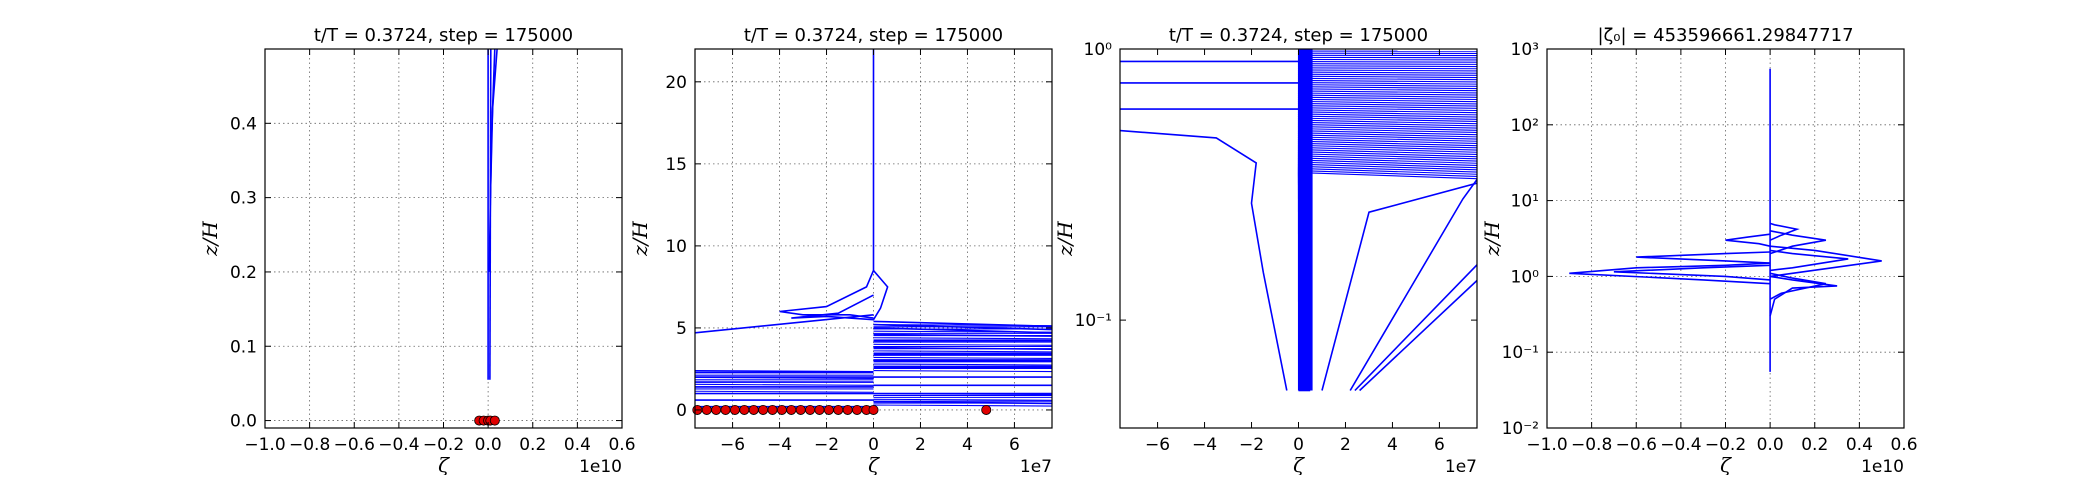  What do you see at coordinates (1859, 445) in the screenshot?
I see `x-tick-label: 0.4` at bounding box center [1859, 445].